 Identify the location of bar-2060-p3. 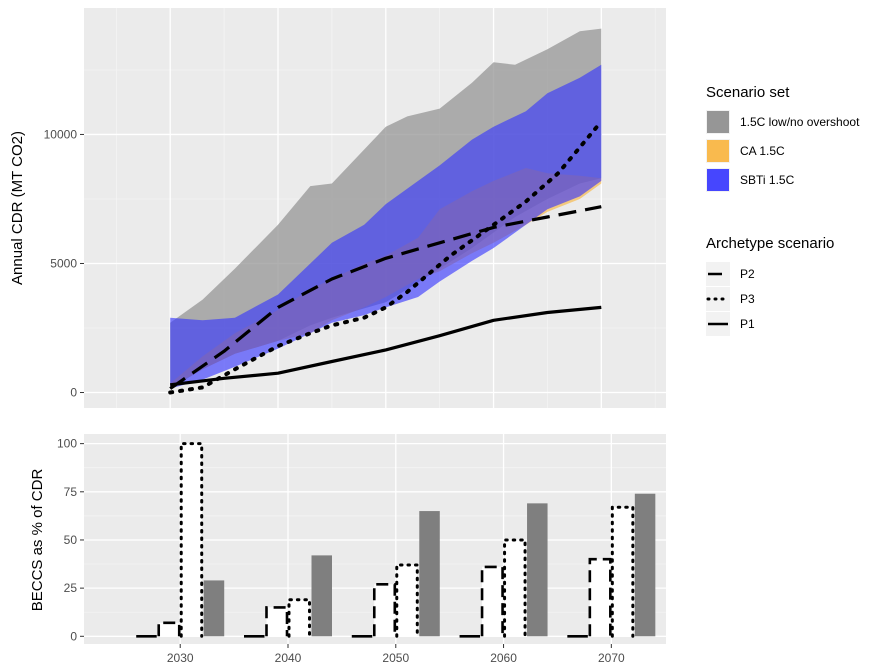
(515, 588).